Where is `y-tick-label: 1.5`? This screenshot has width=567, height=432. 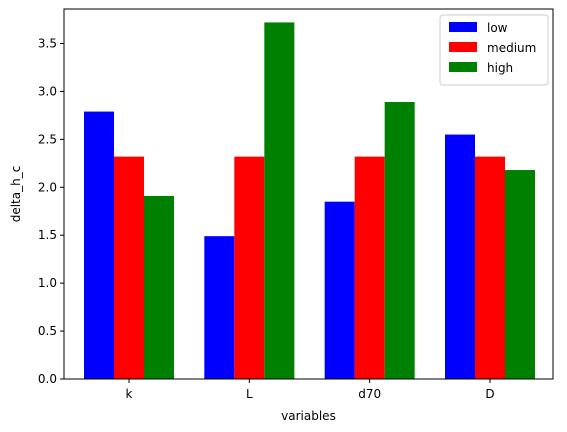
y-tick-label: 1.5 is located at coordinates (47, 235).